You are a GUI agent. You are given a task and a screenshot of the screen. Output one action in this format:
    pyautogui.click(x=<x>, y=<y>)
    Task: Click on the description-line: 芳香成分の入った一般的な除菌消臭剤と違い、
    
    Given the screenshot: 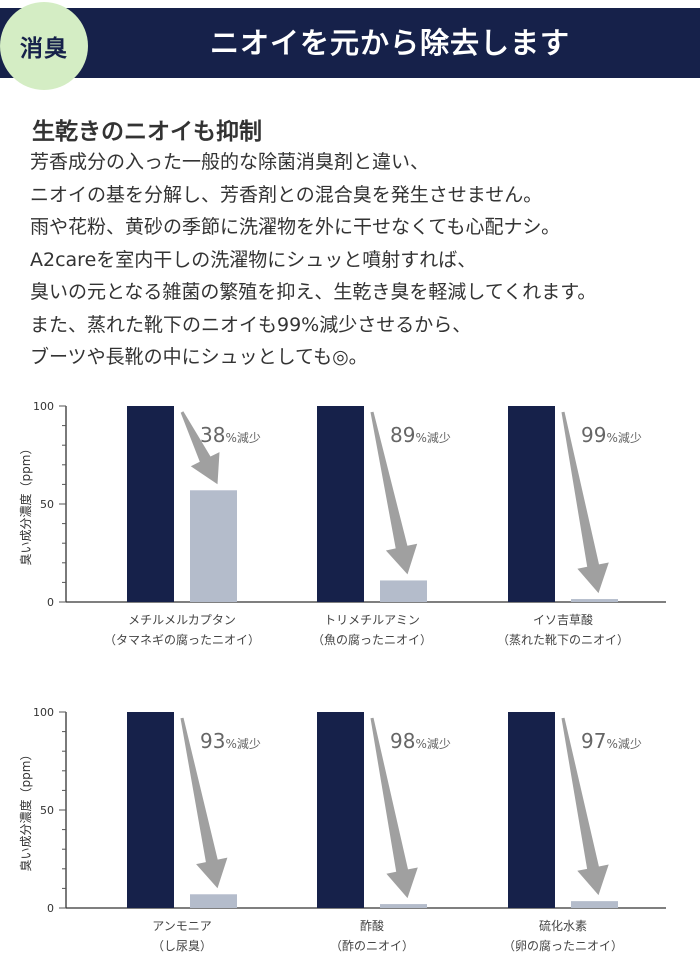 What is the action you would take?
    pyautogui.click(x=230, y=162)
    